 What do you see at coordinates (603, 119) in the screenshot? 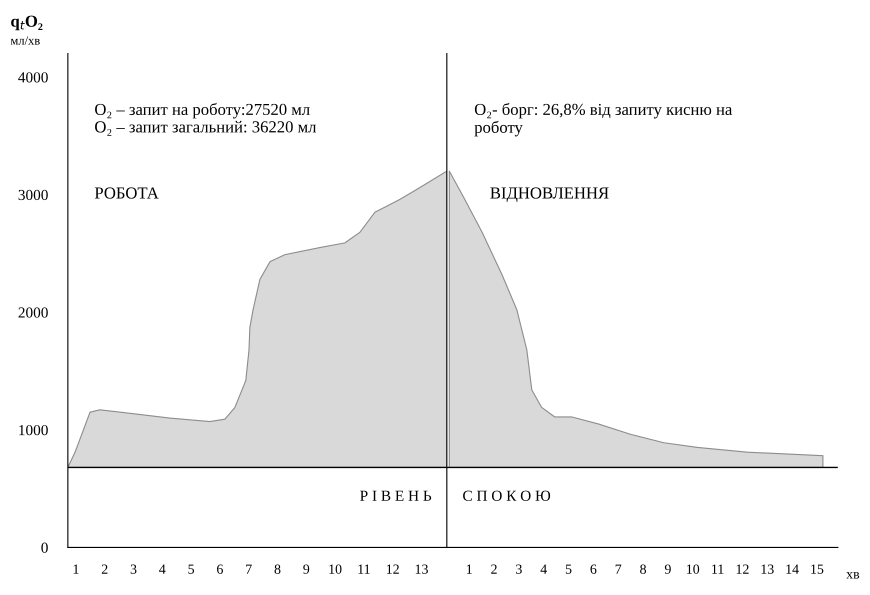
I see `annotation: O₂- борг: 26,8% від запиту кисню на роботу` at bounding box center [603, 119].